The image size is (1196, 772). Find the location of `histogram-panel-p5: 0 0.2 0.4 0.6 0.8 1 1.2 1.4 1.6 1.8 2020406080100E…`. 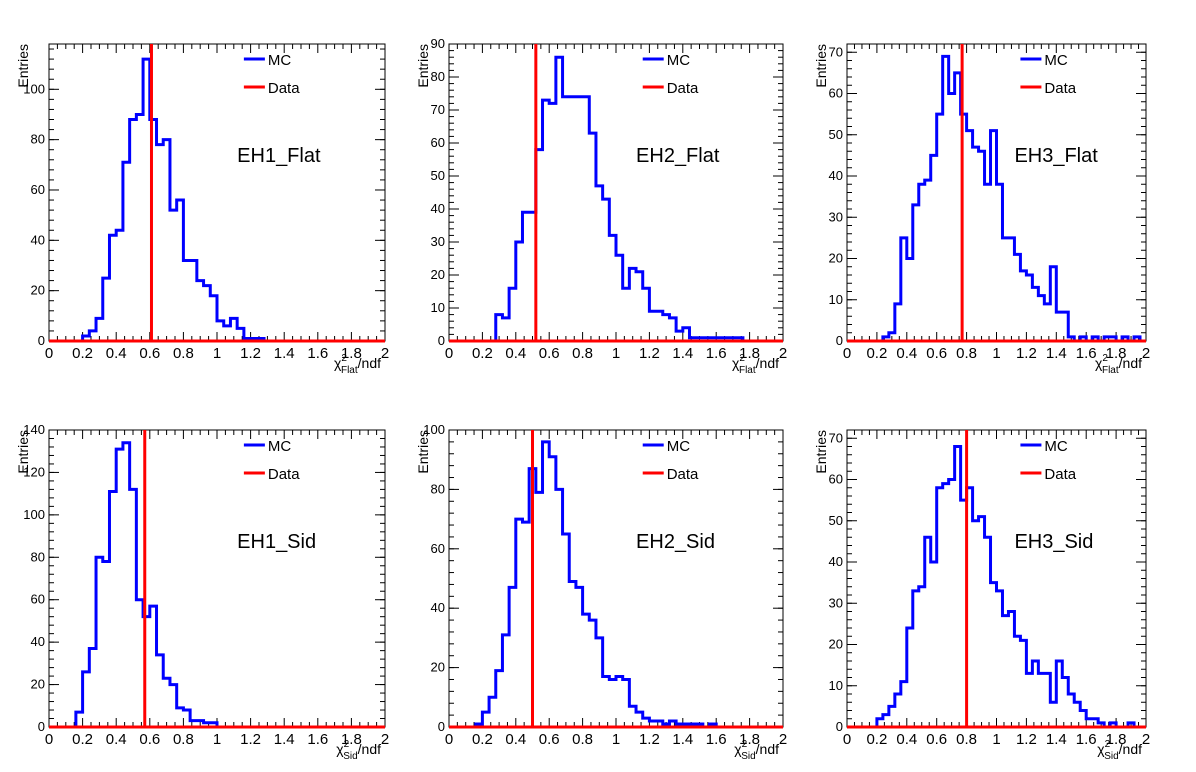

histogram-panel-p5: 0 0.2 0.4 0.6 0.8 1 1.2 1.4 1.6 1.8 2020406080100E… is located at coordinates (601, 592).